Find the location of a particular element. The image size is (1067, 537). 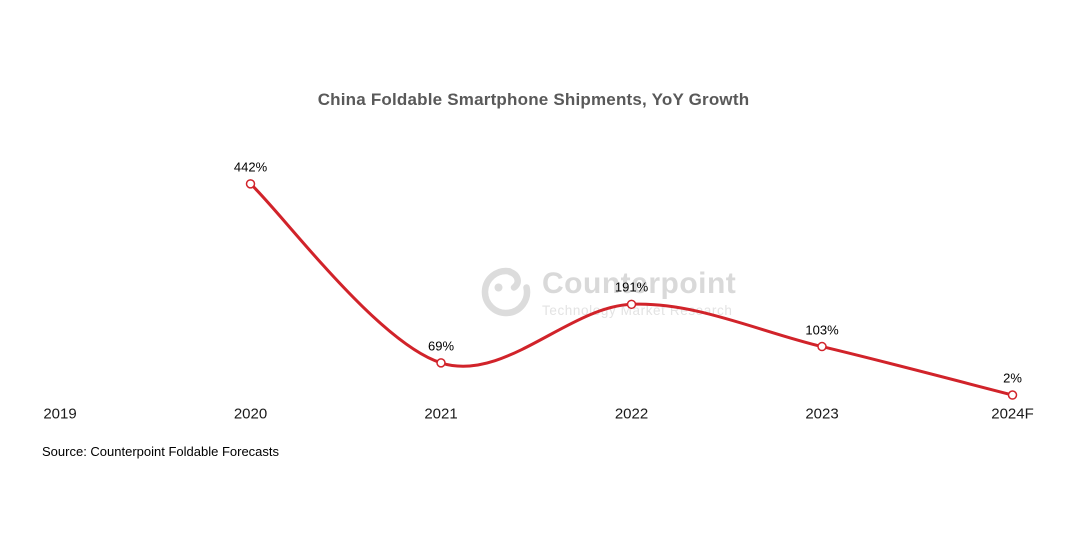

source-note: Source: Counterpoint Foldable Forecasts is located at coordinates (161, 451).